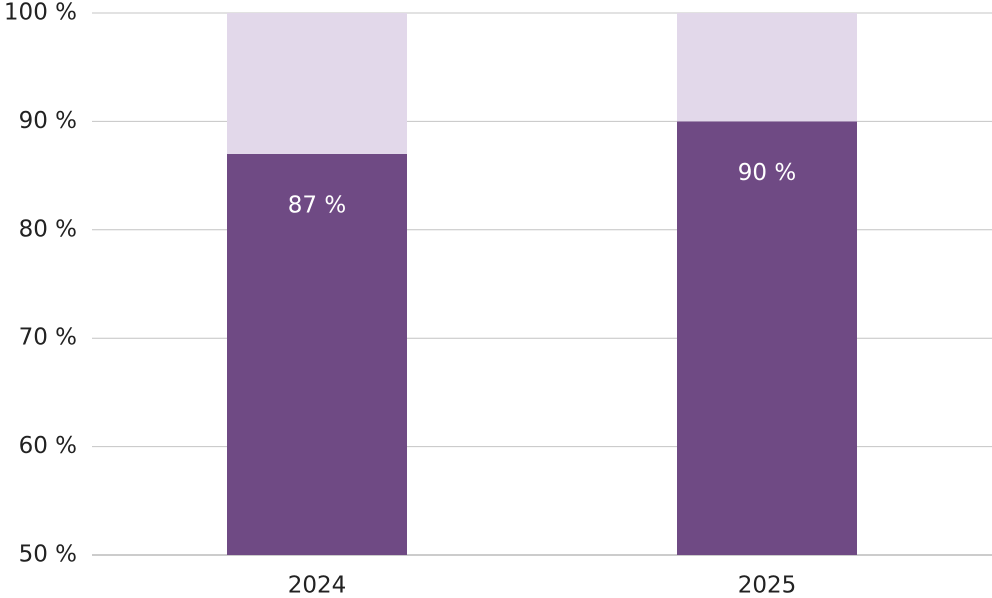 The height and width of the screenshot is (598, 992). Describe the element at coordinates (48, 121) in the screenshot. I see `y-tick-label: 90 %` at that location.